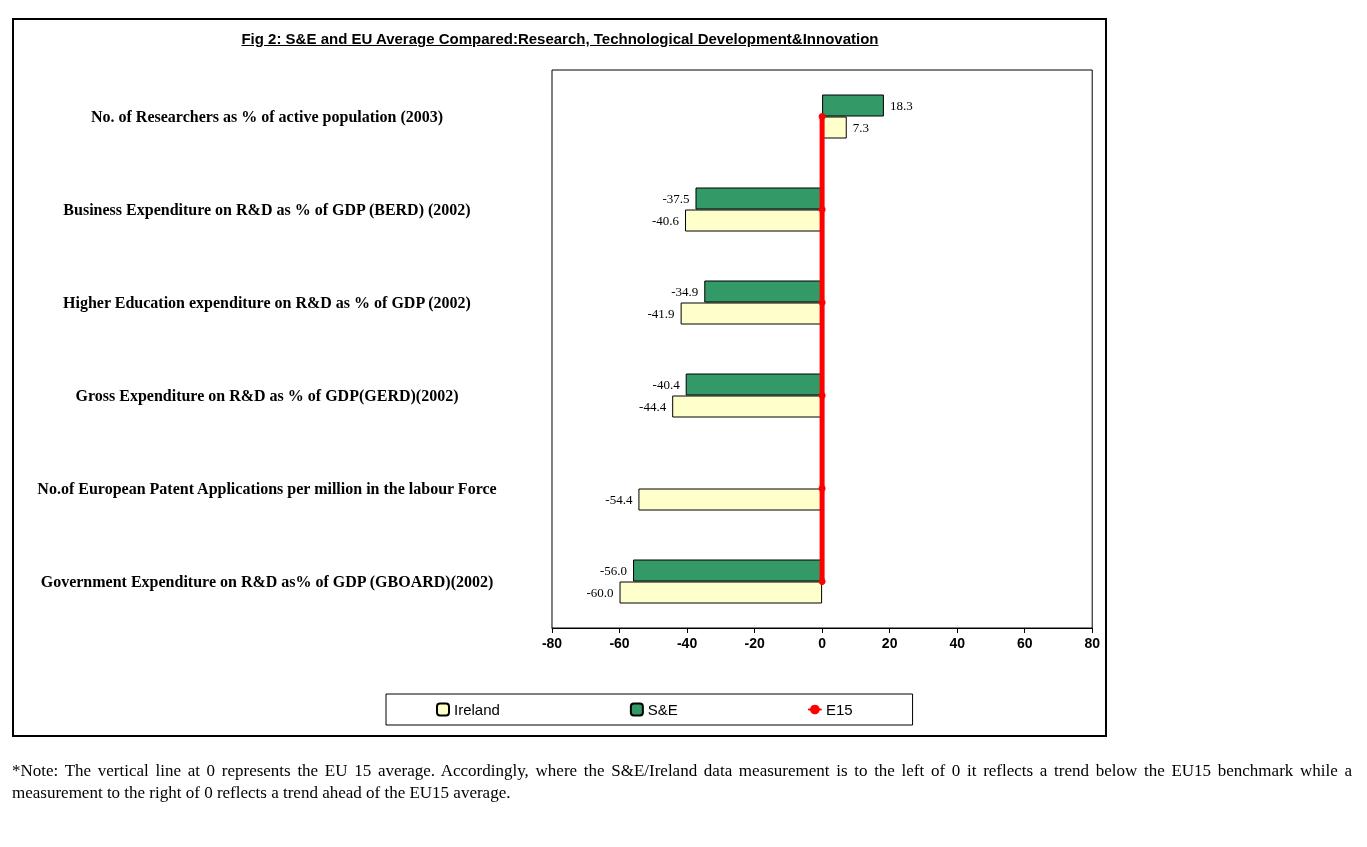  Describe the element at coordinates (957, 643) in the screenshot. I see `x-tick-label: 40` at that location.